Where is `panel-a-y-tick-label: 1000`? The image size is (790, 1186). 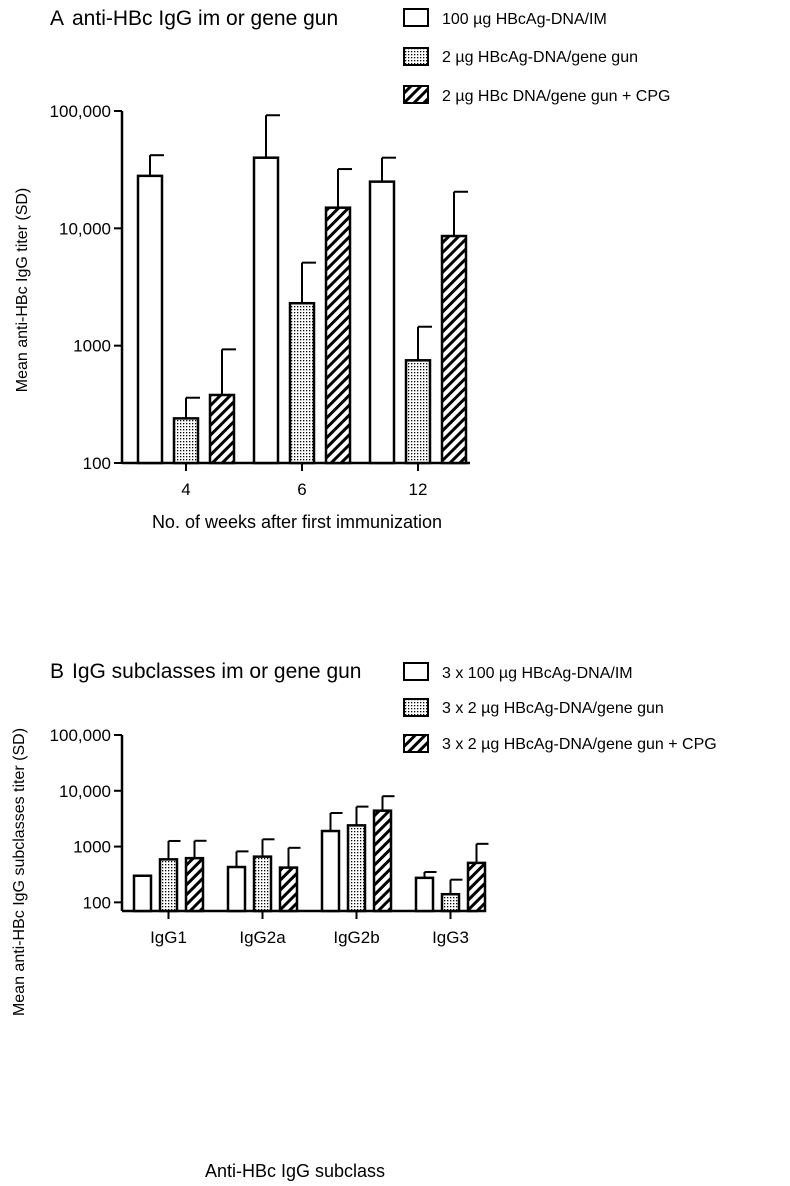
panel-a-y-tick-label: 1000 is located at coordinates (92, 346).